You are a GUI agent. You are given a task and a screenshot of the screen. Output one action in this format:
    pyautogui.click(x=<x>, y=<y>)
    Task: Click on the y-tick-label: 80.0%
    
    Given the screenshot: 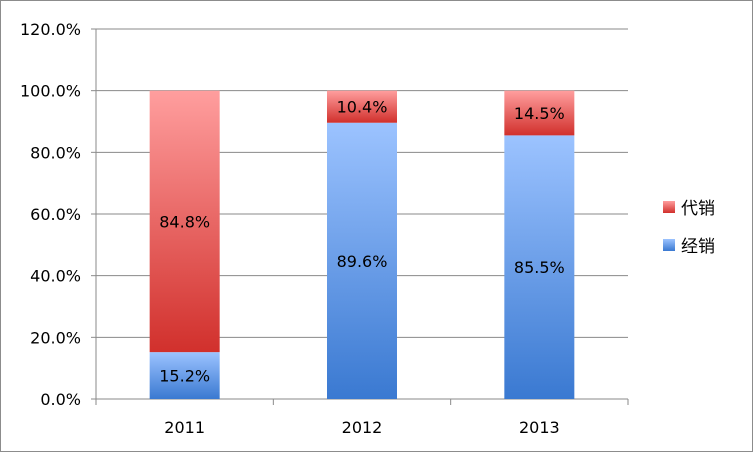 What is the action you would take?
    pyautogui.click(x=55, y=152)
    